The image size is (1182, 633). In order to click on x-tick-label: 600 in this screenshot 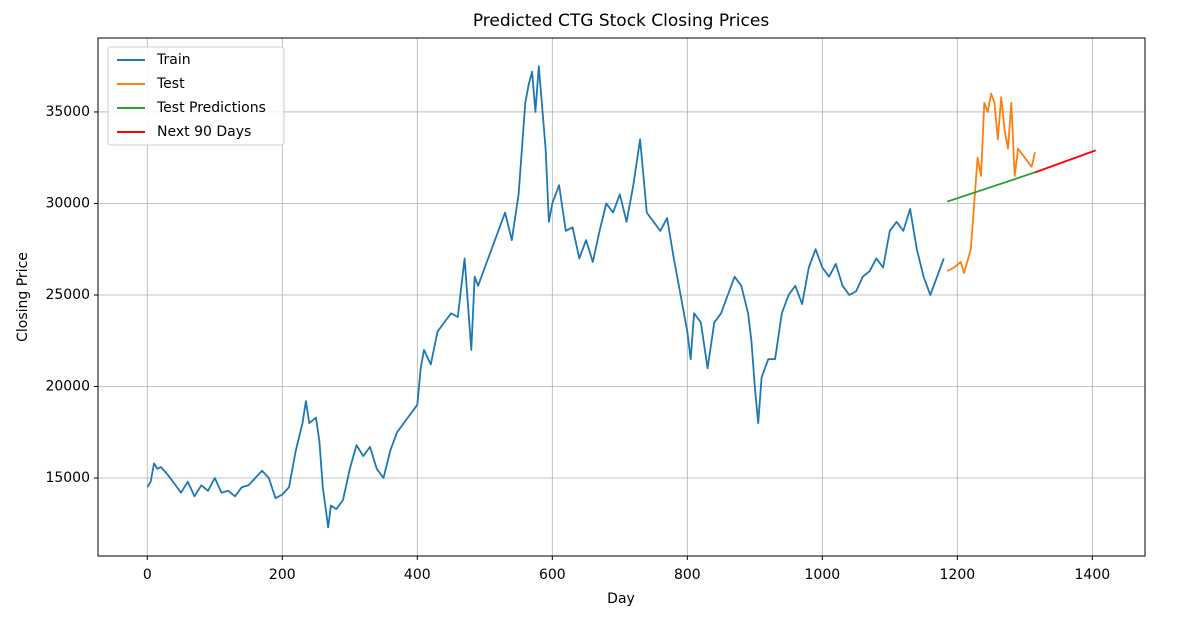, I will do `click(552, 575)`.